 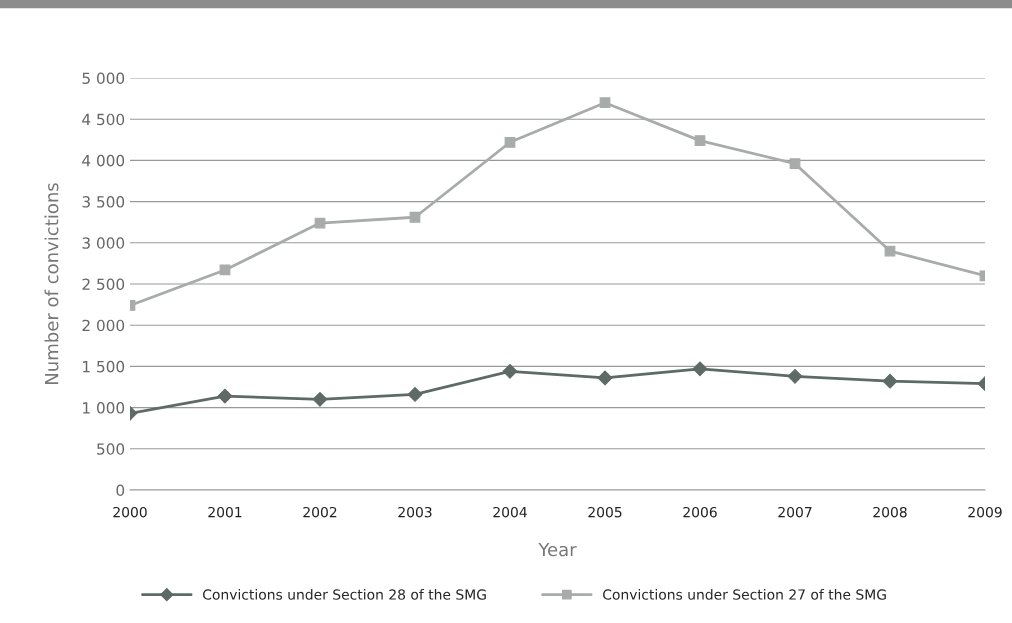 What do you see at coordinates (225, 512) in the screenshot?
I see `x-tick-label: 2001` at bounding box center [225, 512].